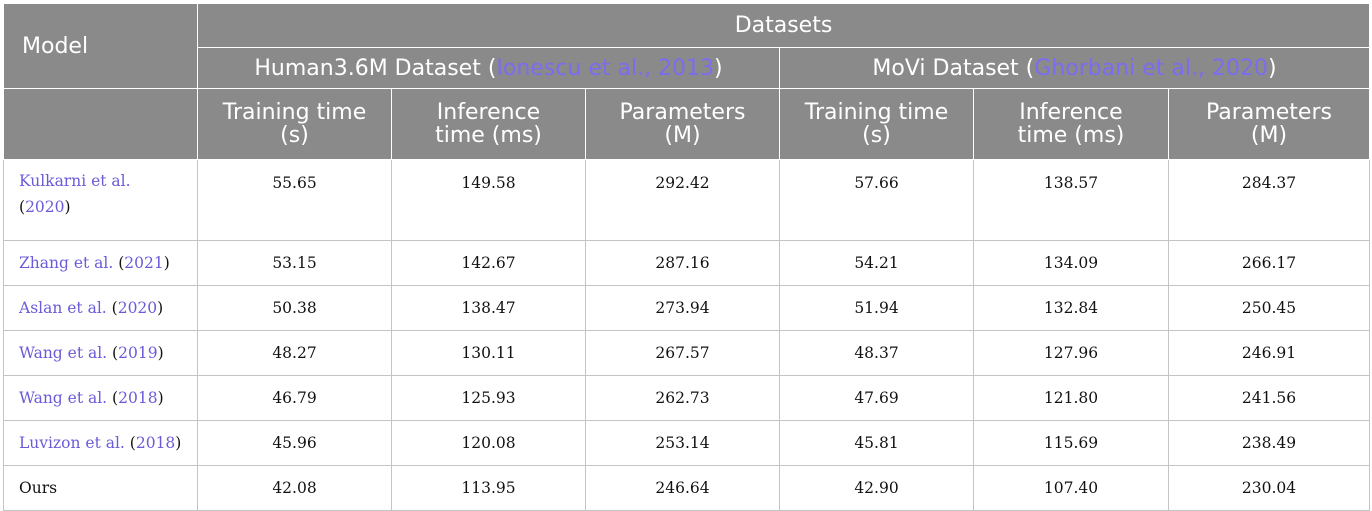 Image resolution: width=1372 pixels, height=511 pixels. Describe the element at coordinates (876, 308) in the screenshot. I see `value-cell: 51.94` at that location.